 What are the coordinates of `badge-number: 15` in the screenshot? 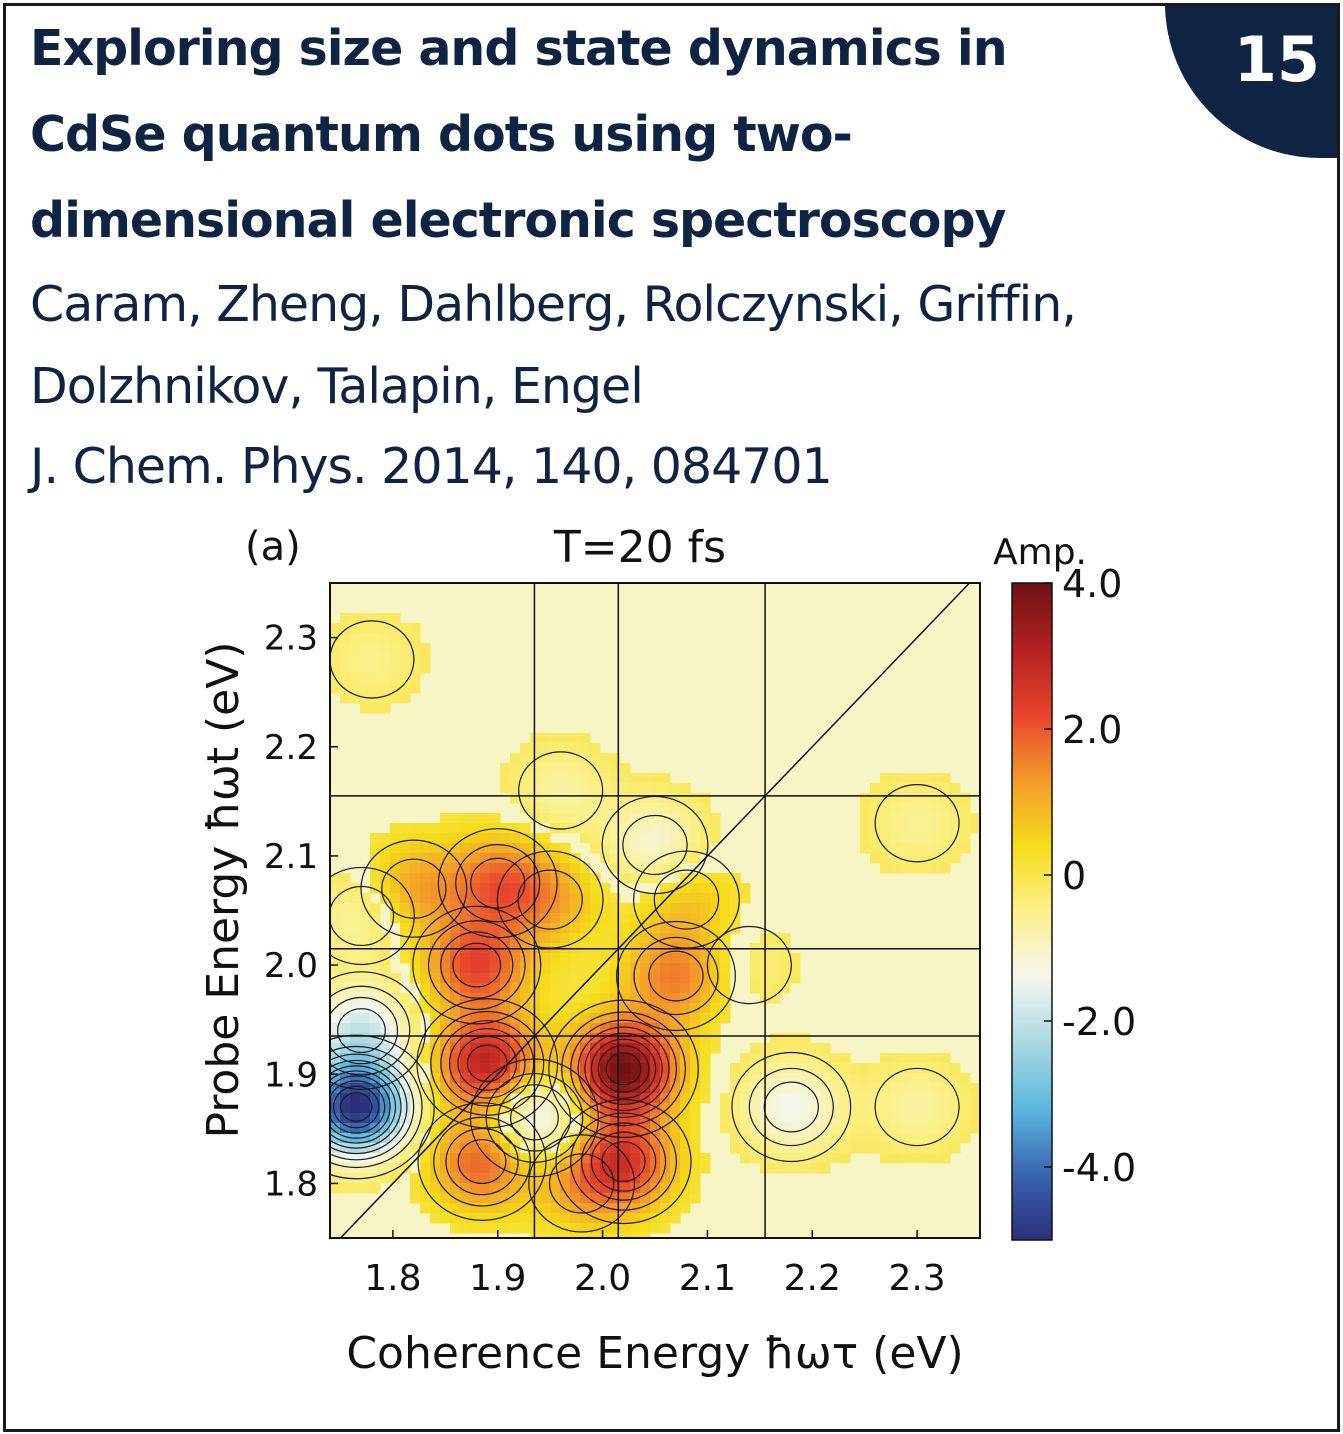 It's located at (1276, 59).